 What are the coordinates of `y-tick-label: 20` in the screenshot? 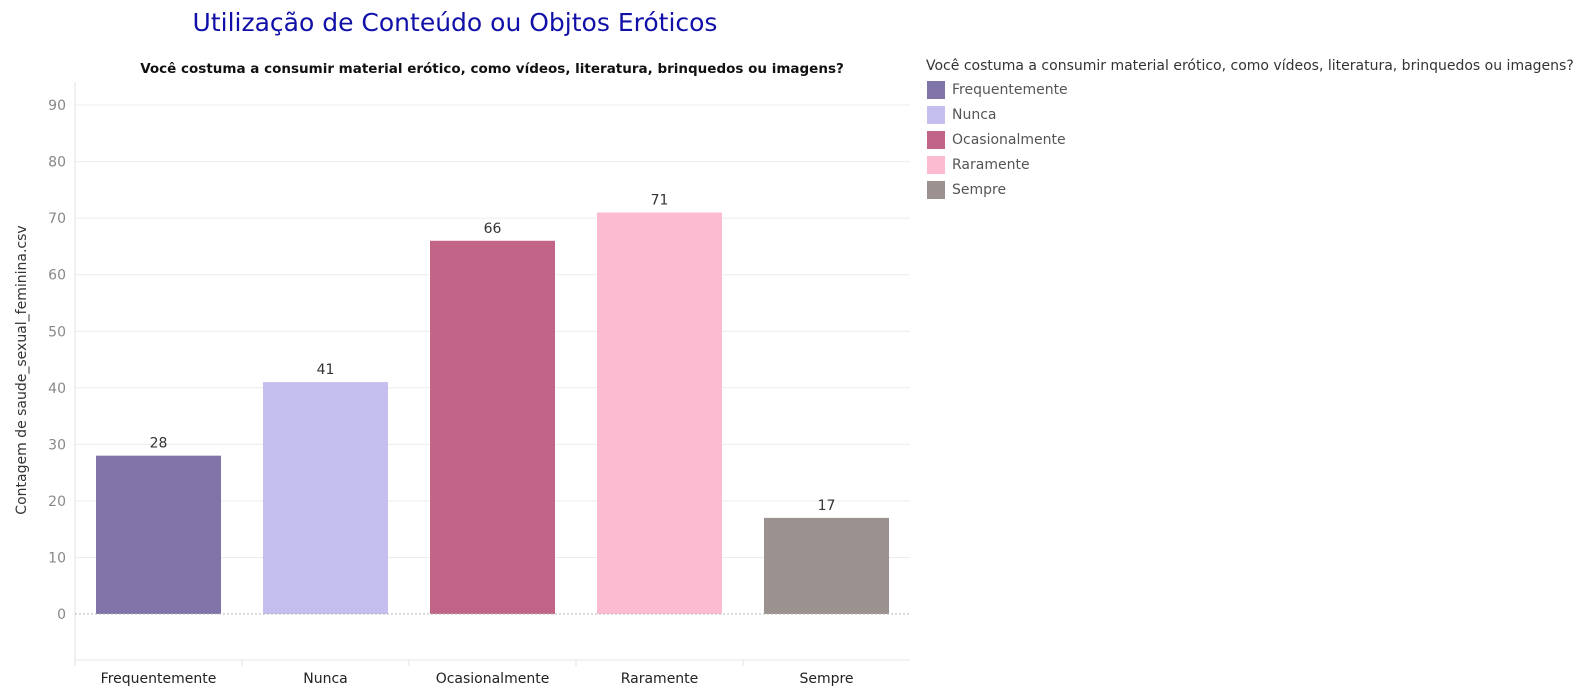 It's located at (57, 502).